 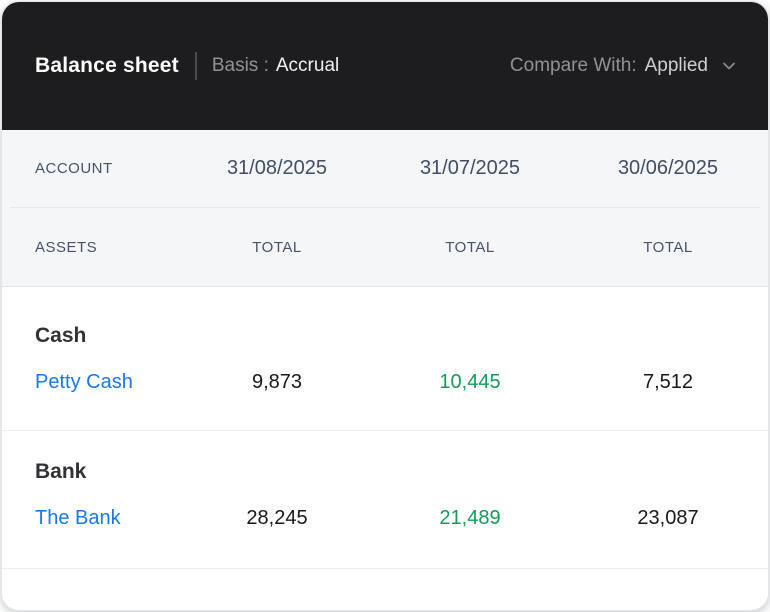 I want to click on page-title: Balance sheet, so click(x=107, y=65).